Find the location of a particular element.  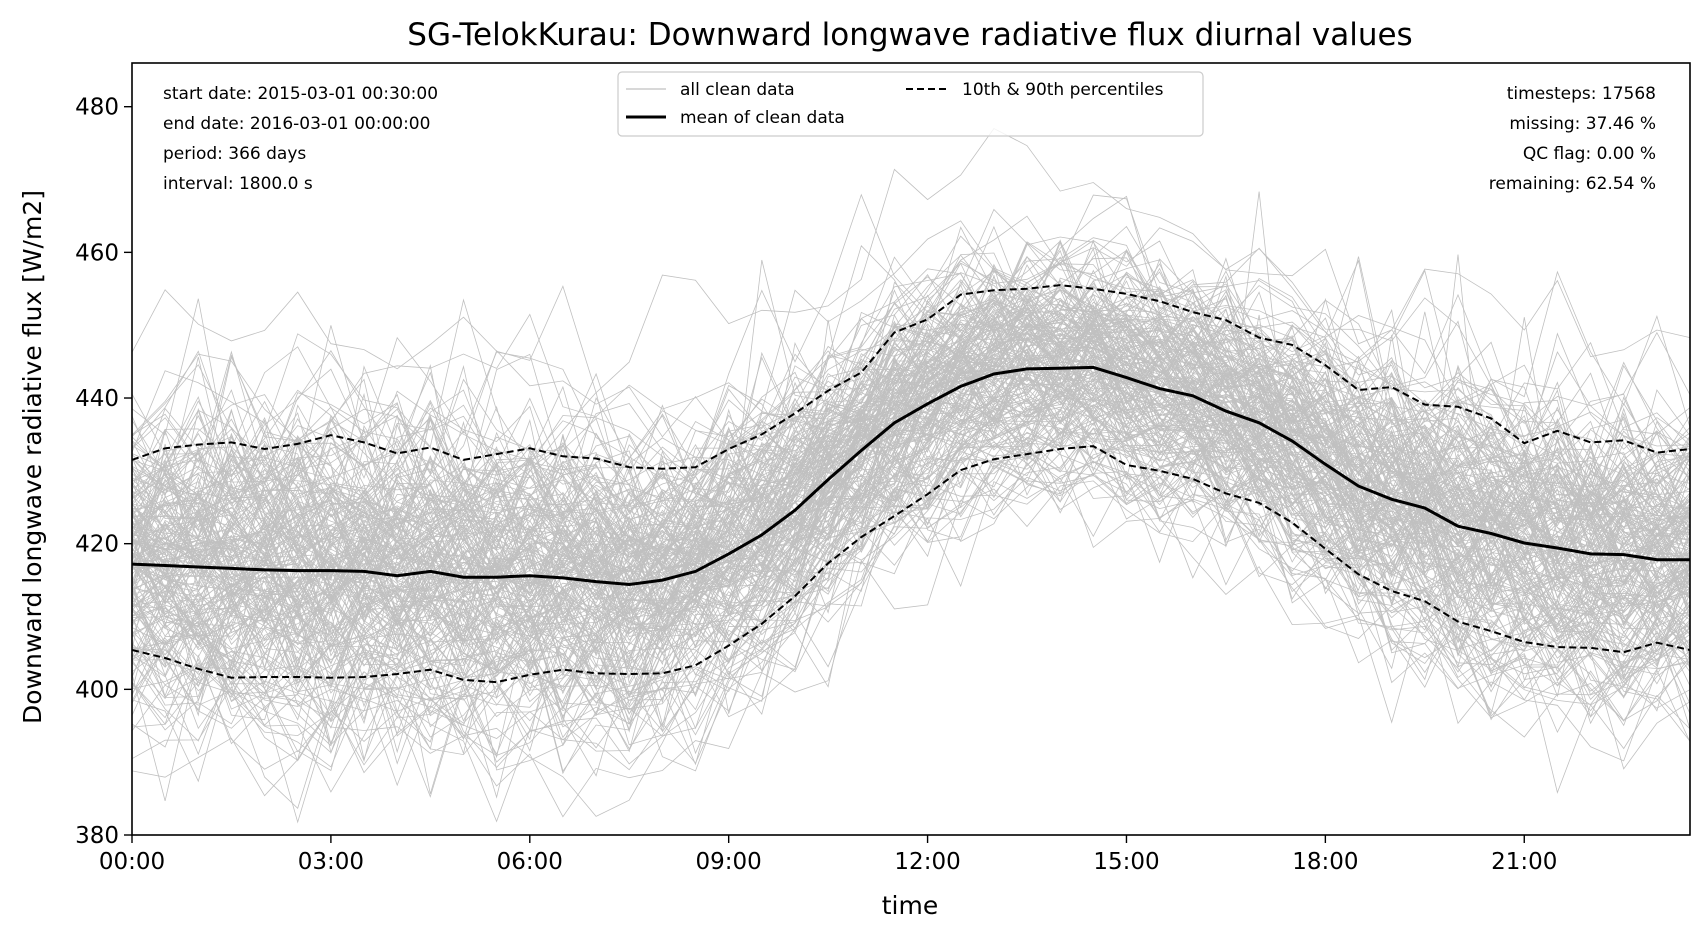

legend-box is located at coordinates (910, 104).